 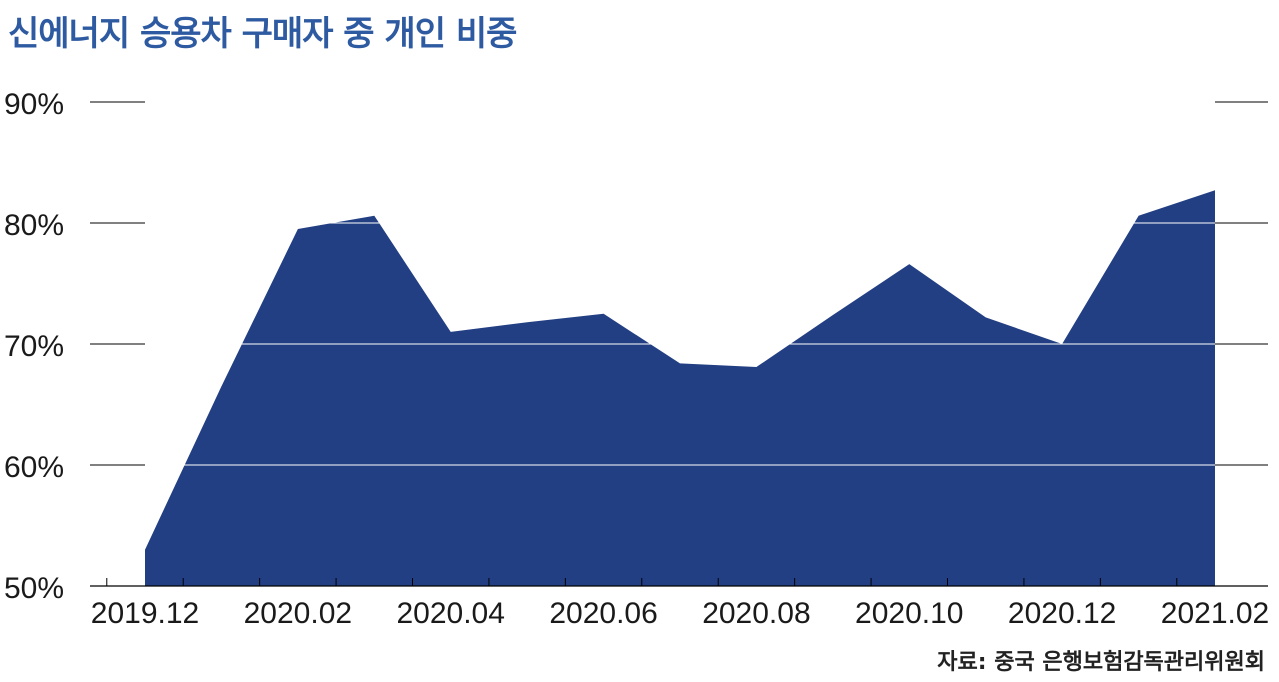 What do you see at coordinates (34, 588) in the screenshot?
I see `y-tick-label: 50%` at bounding box center [34, 588].